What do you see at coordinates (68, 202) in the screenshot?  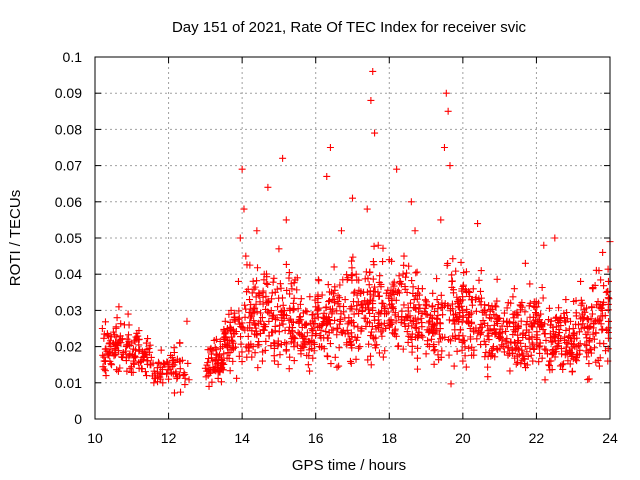 I see `y-tick-label: 0.06` at bounding box center [68, 202].